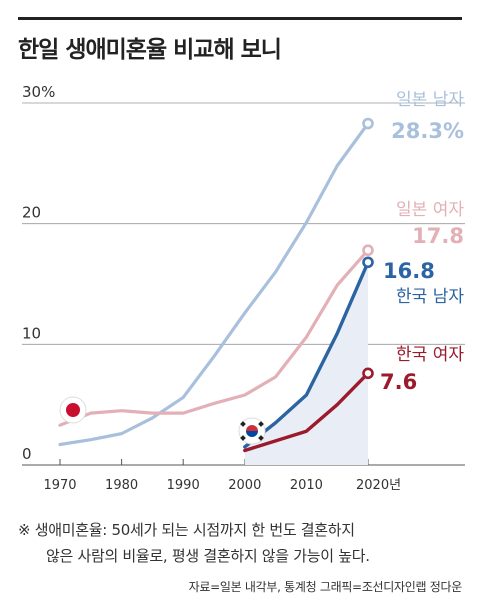 The height and width of the screenshot is (605, 480). What do you see at coordinates (438, 236) in the screenshot?
I see `series-value-label: 17.8` at bounding box center [438, 236].